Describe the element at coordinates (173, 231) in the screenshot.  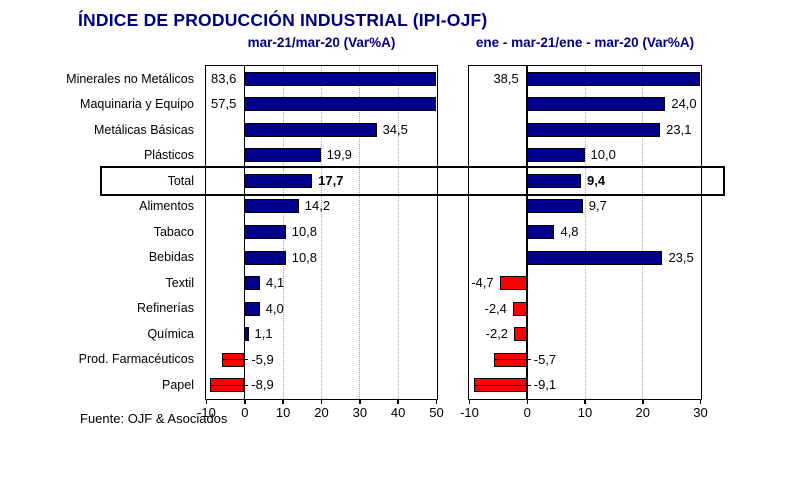
I see `category-label: Tabaco` at that location.